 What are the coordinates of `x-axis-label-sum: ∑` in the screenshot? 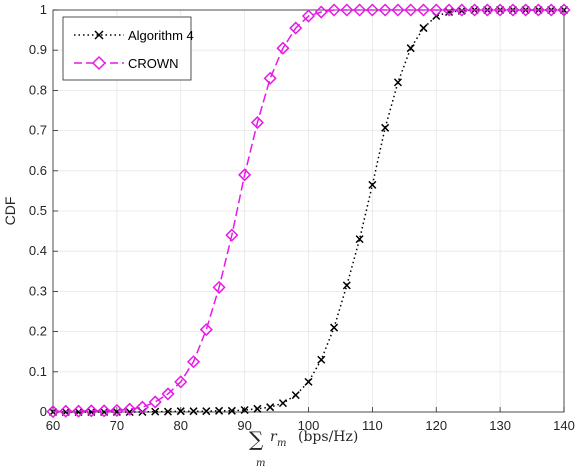 It's located at (256, 439).